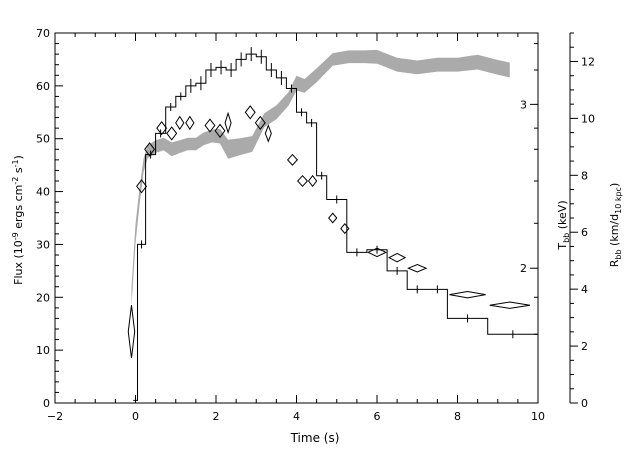 The height and width of the screenshot is (457, 640). I want to click on x-tick-label: 6, so click(377, 416).